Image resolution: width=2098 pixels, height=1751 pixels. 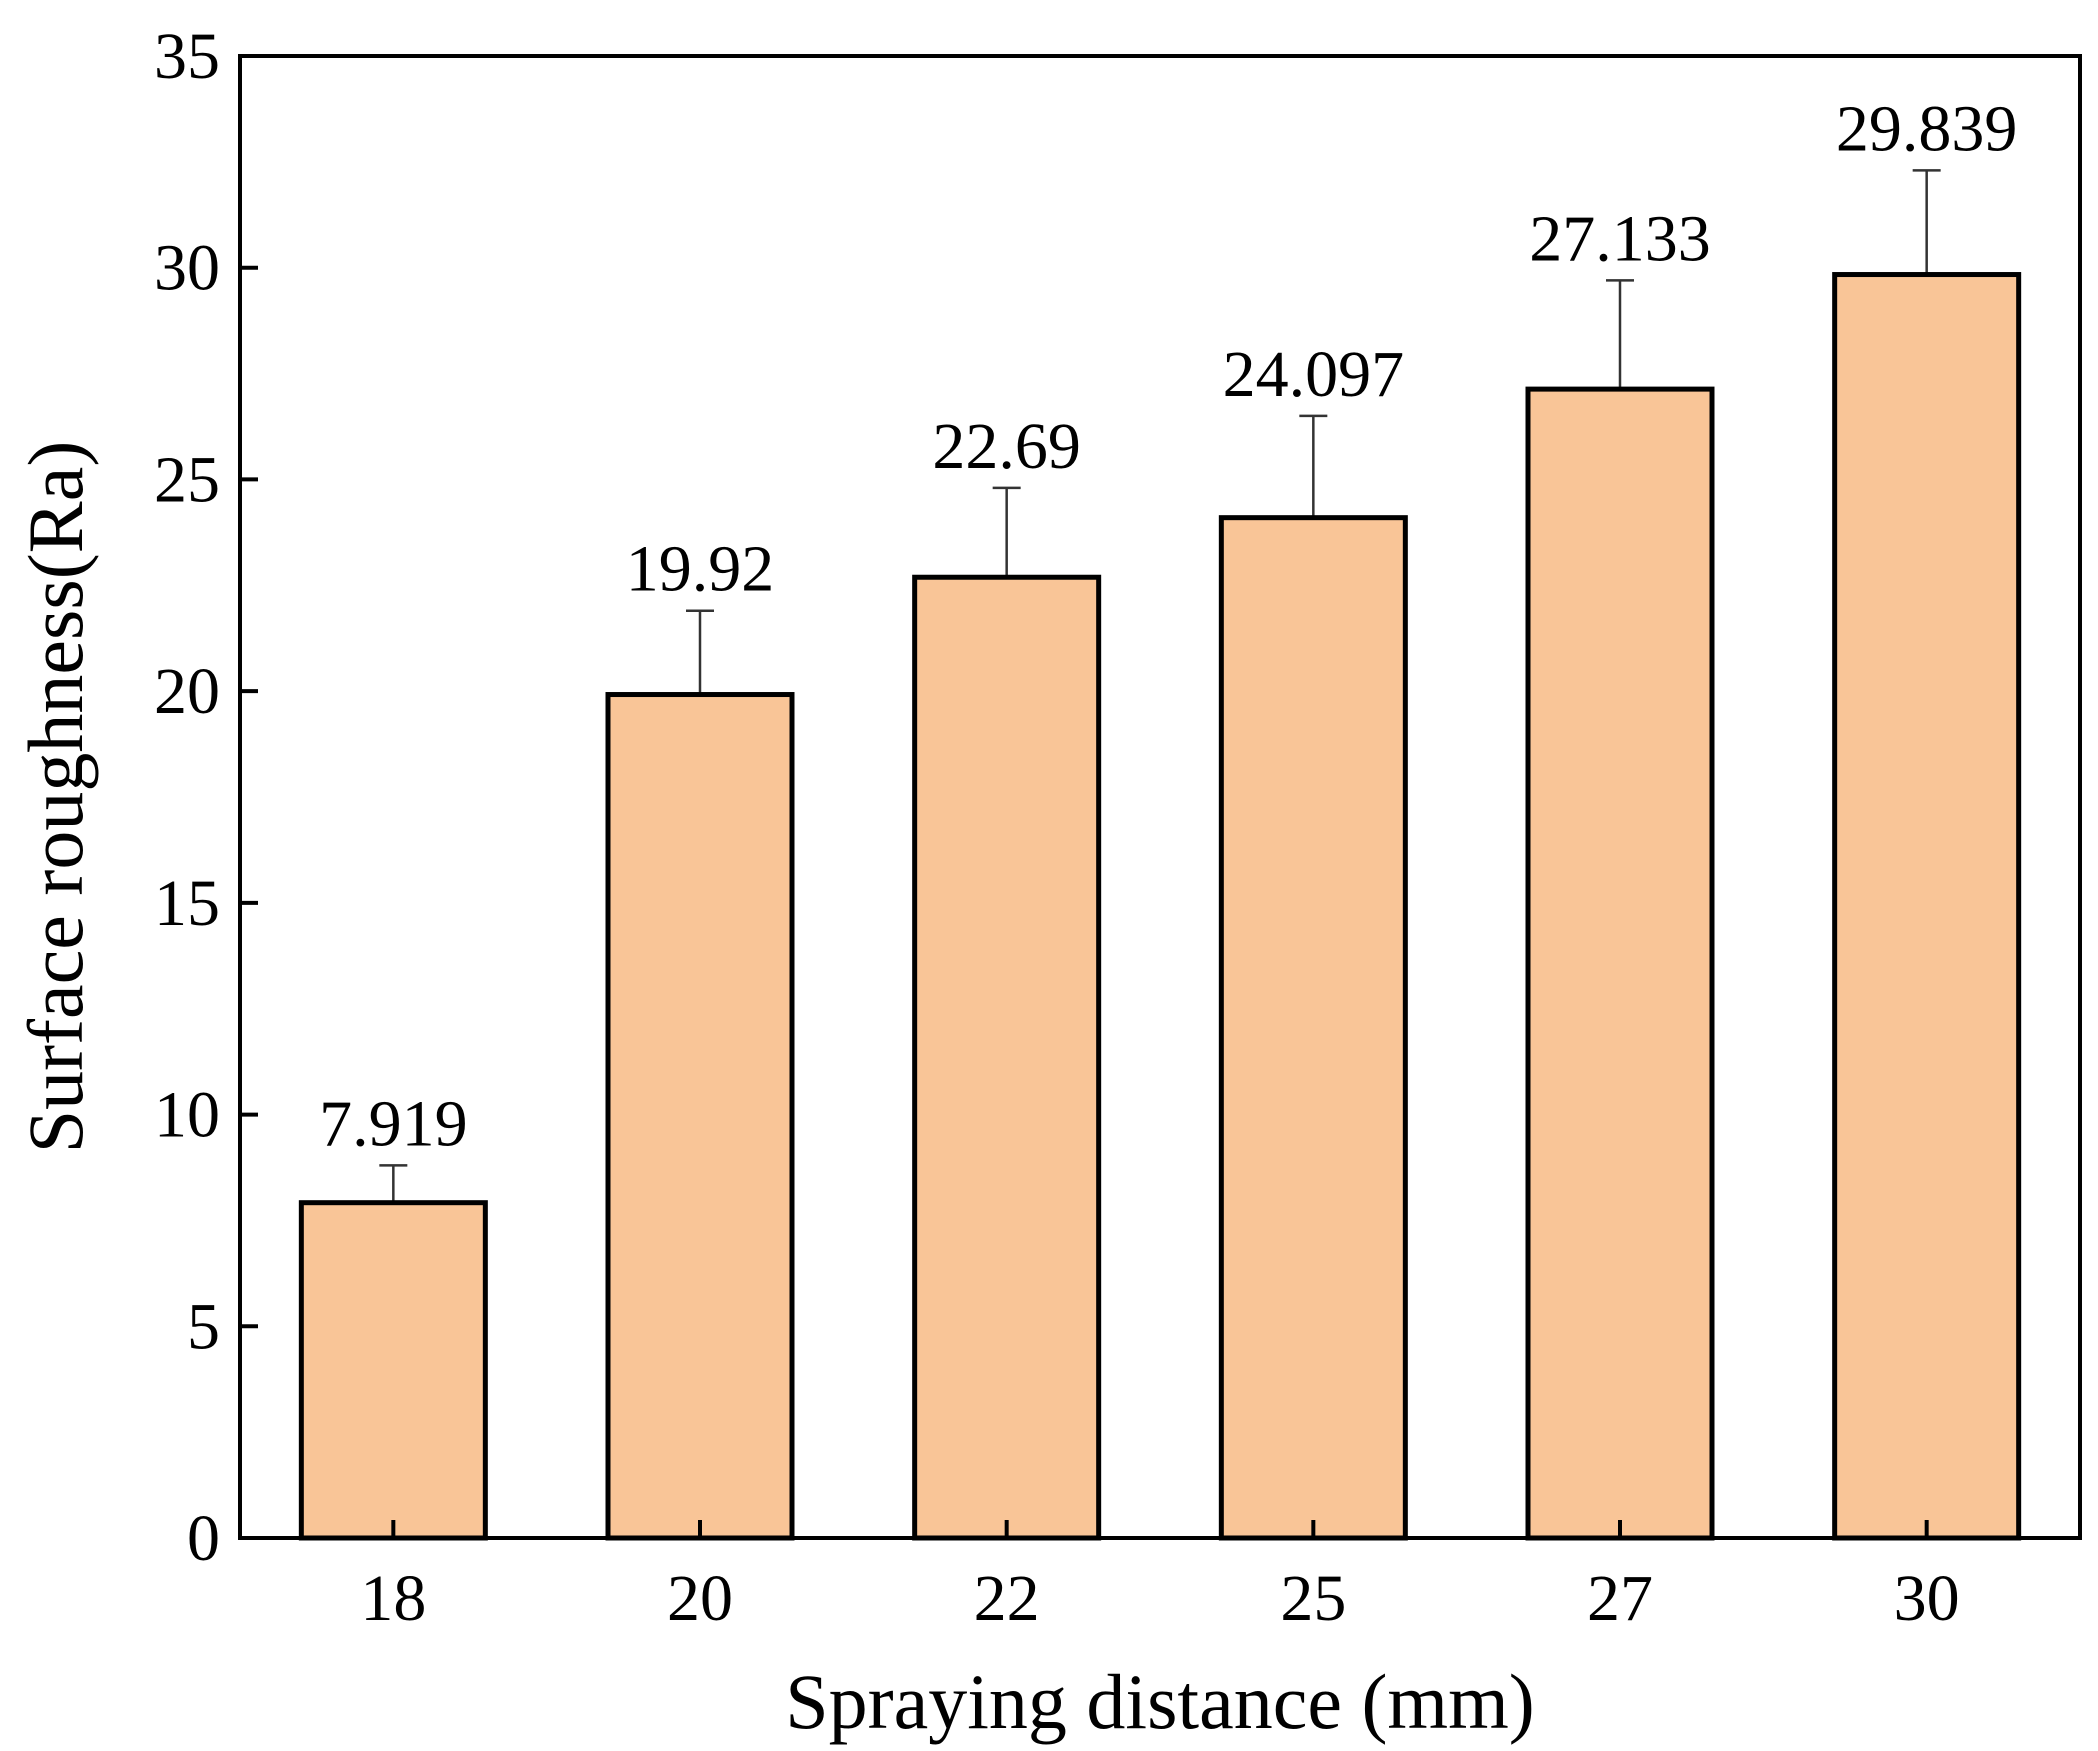 I want to click on bar-value-label: 19.92, so click(x=700, y=569).